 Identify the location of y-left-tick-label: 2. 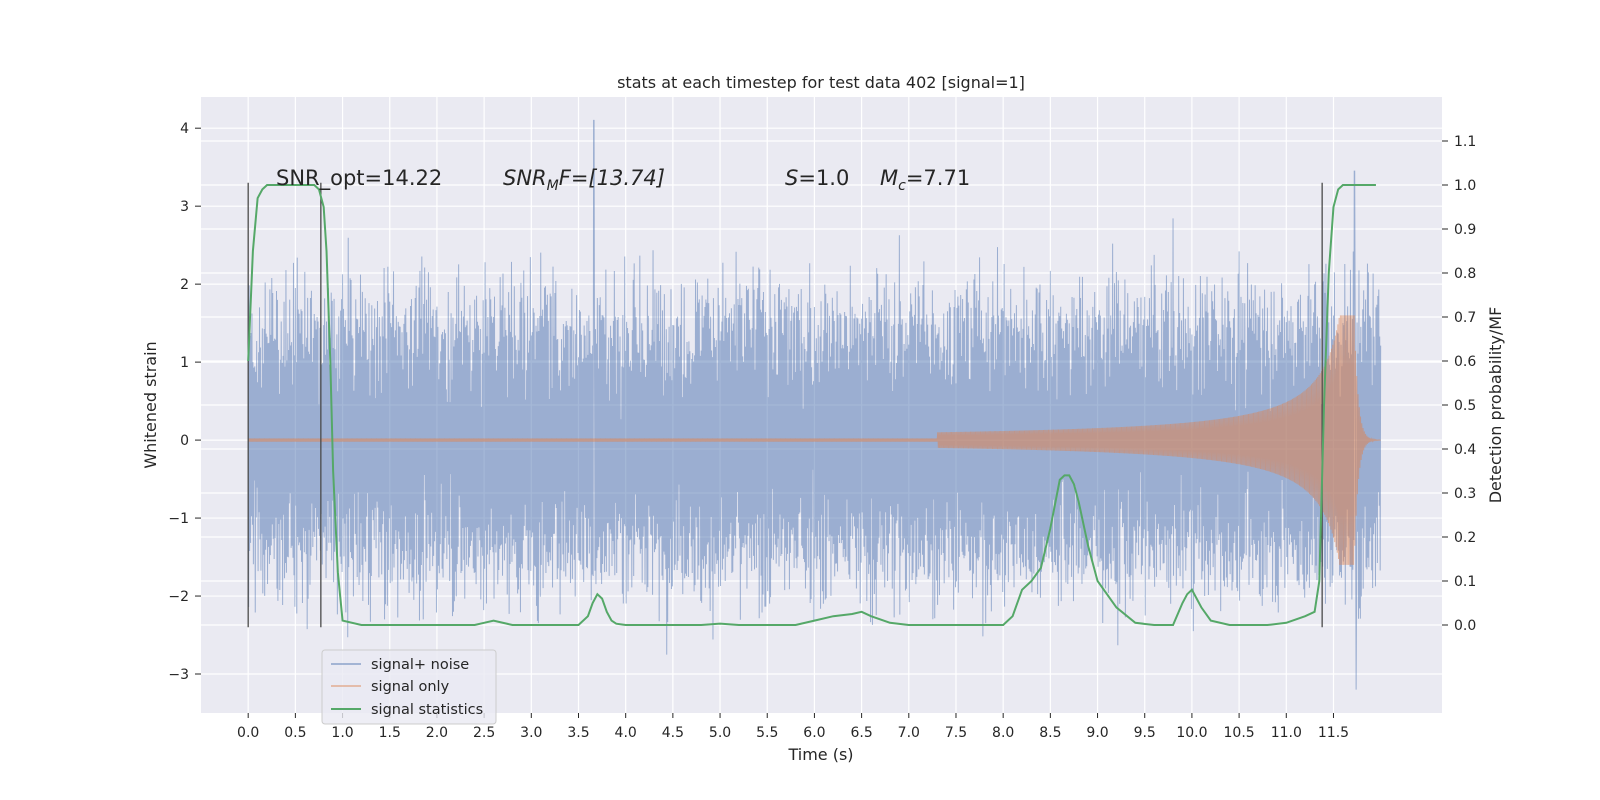
(184, 285).